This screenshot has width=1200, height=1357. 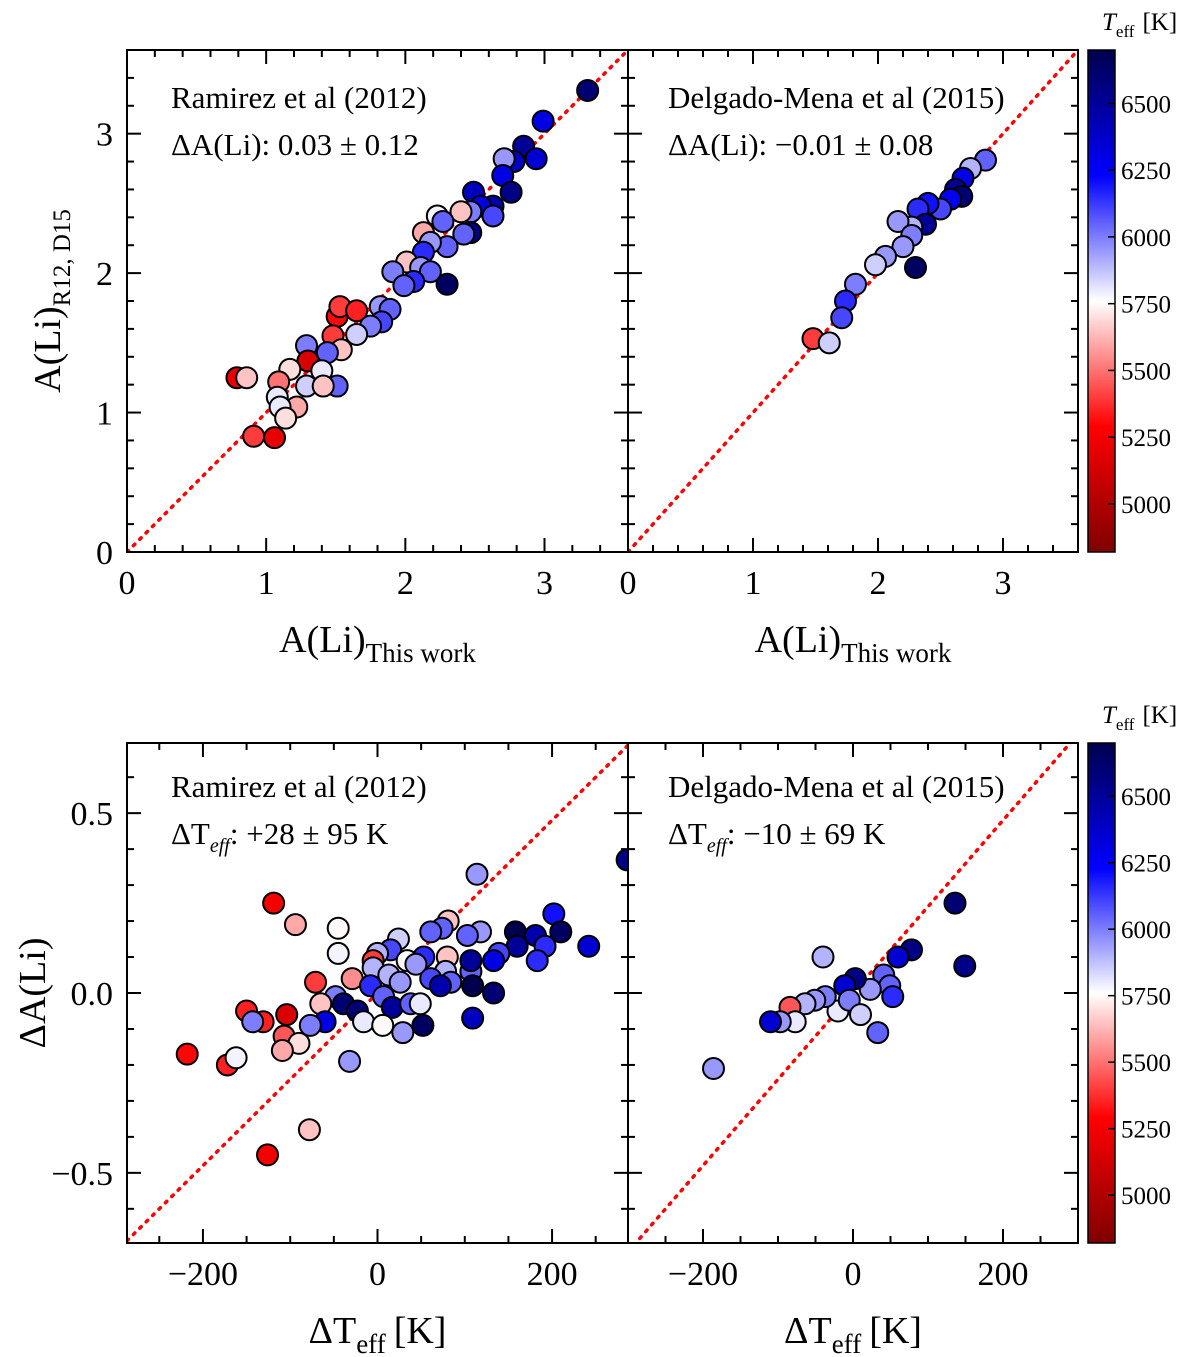 I want to click on x-tick-label: 2, so click(x=405, y=583).